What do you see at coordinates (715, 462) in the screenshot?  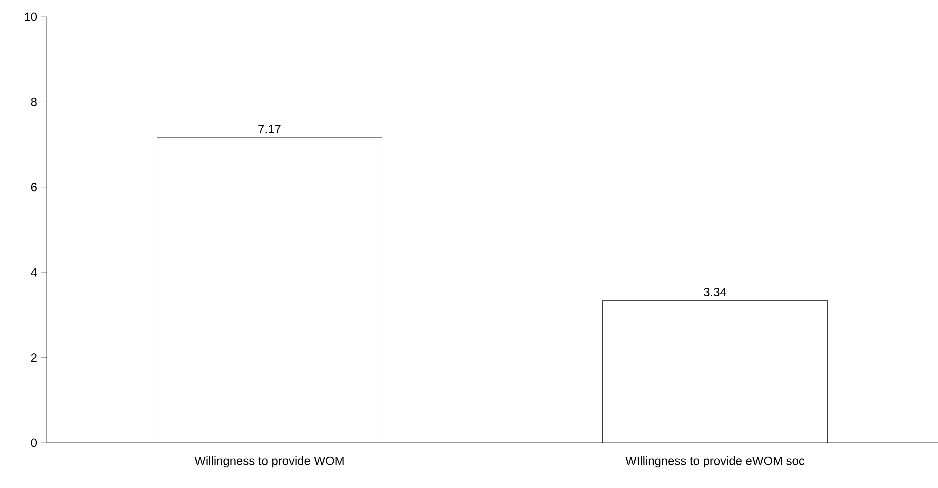 I see `x-tick-label: WIllingness to provide eWOM soc` at bounding box center [715, 462].